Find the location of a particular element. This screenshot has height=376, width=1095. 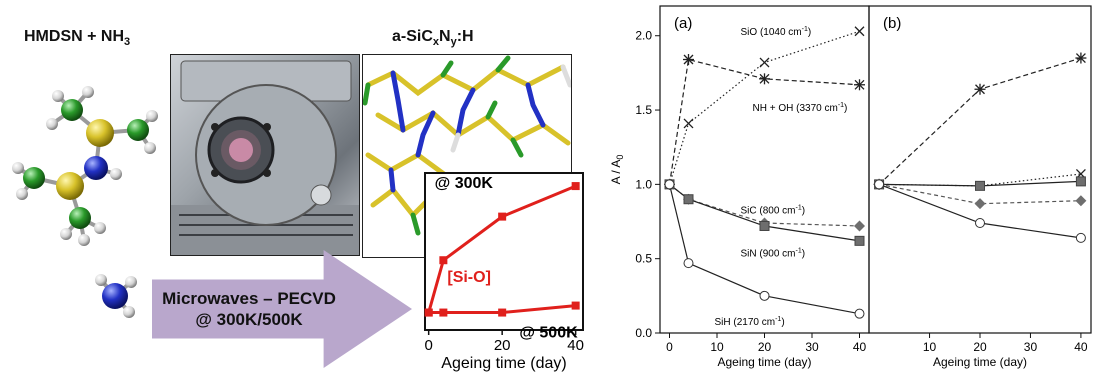

film-label: a-SiCxNy:H is located at coordinates (433, 38).